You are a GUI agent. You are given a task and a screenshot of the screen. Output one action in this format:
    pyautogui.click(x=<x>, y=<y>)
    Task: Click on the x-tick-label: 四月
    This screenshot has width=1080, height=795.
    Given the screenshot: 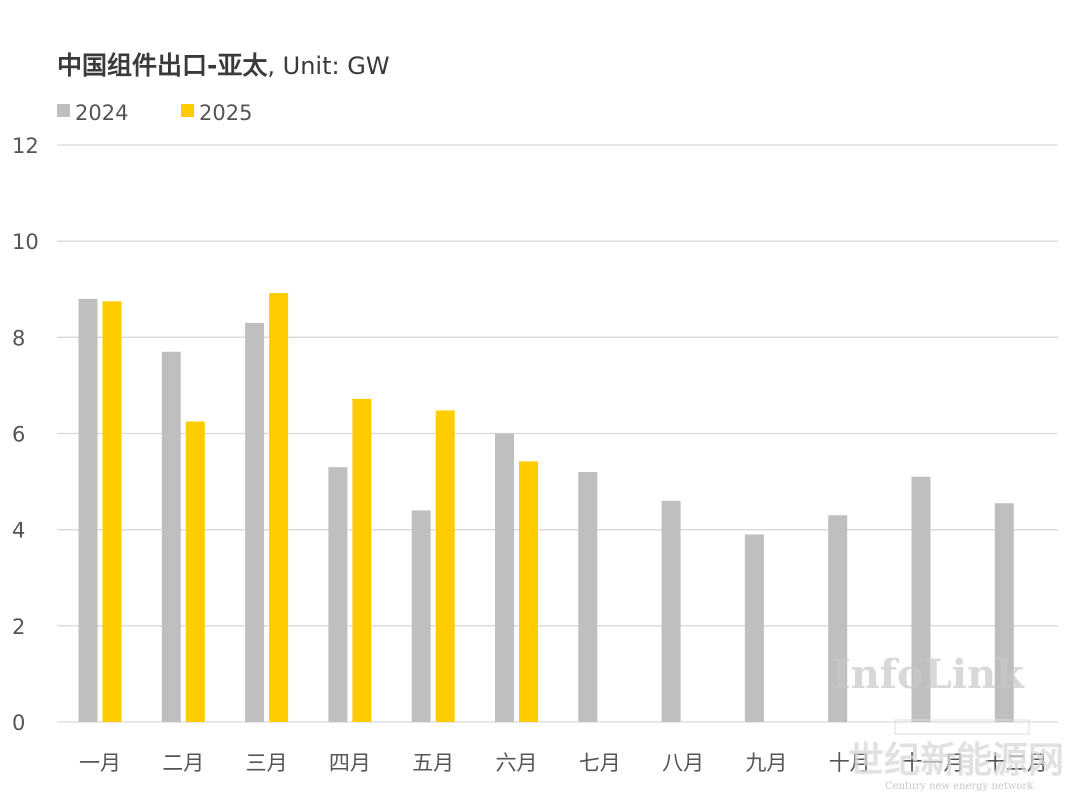 What is the action you would take?
    pyautogui.click(x=350, y=763)
    